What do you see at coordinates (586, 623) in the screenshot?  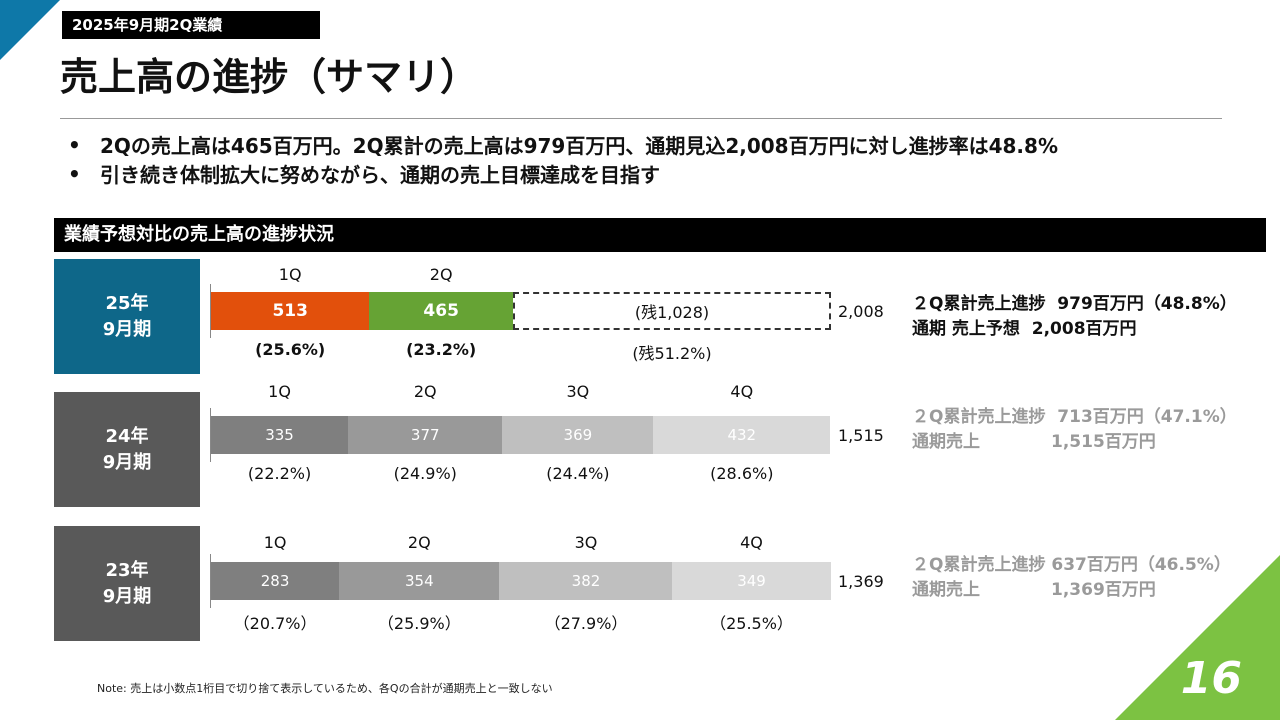 I see `percent-label: （27.9%）` at bounding box center [586, 623].